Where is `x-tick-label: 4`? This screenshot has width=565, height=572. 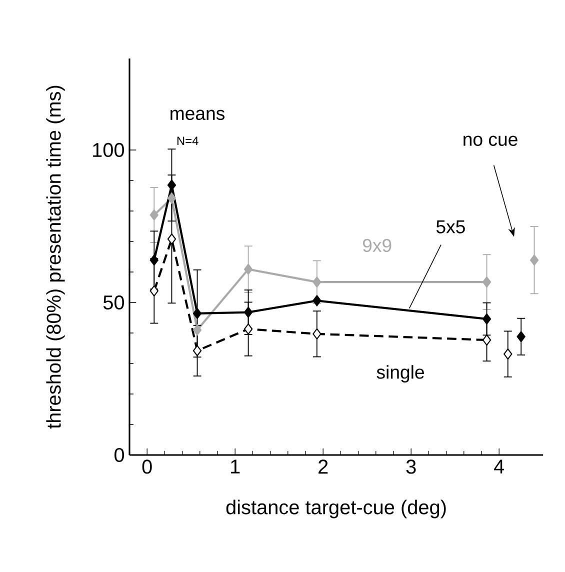
x-tick-label: 4 is located at coordinates (499, 467).